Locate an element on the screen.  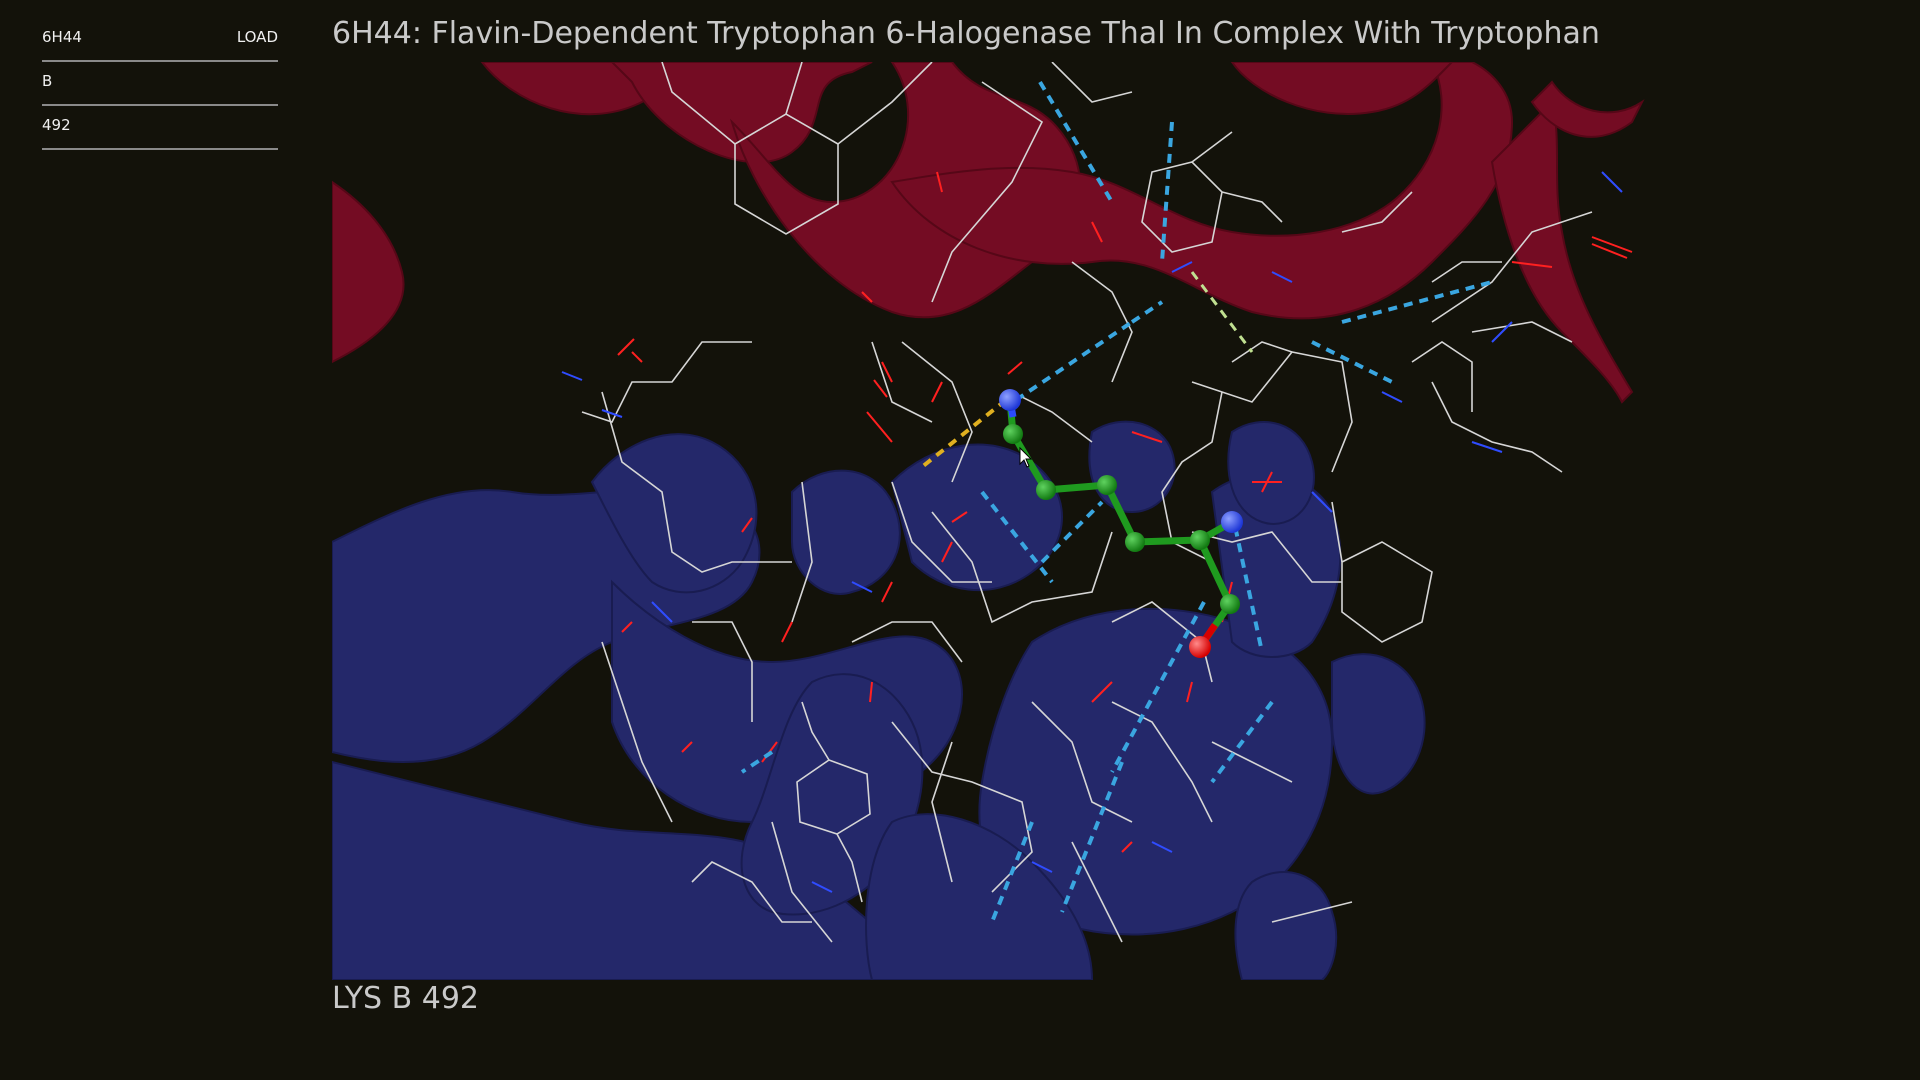
salt-bridge is located at coordinates (964, 433).